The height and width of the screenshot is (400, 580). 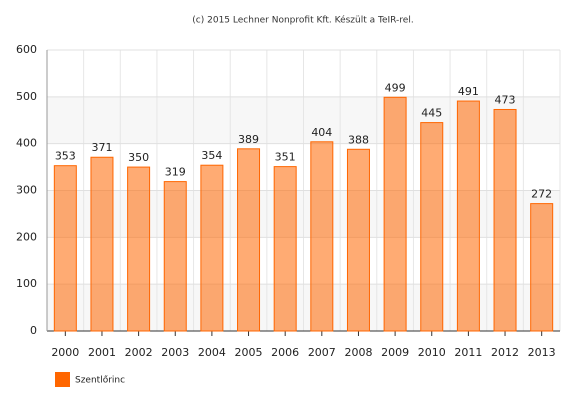 What do you see at coordinates (541, 194) in the screenshot?
I see `data-label: 272` at bounding box center [541, 194].